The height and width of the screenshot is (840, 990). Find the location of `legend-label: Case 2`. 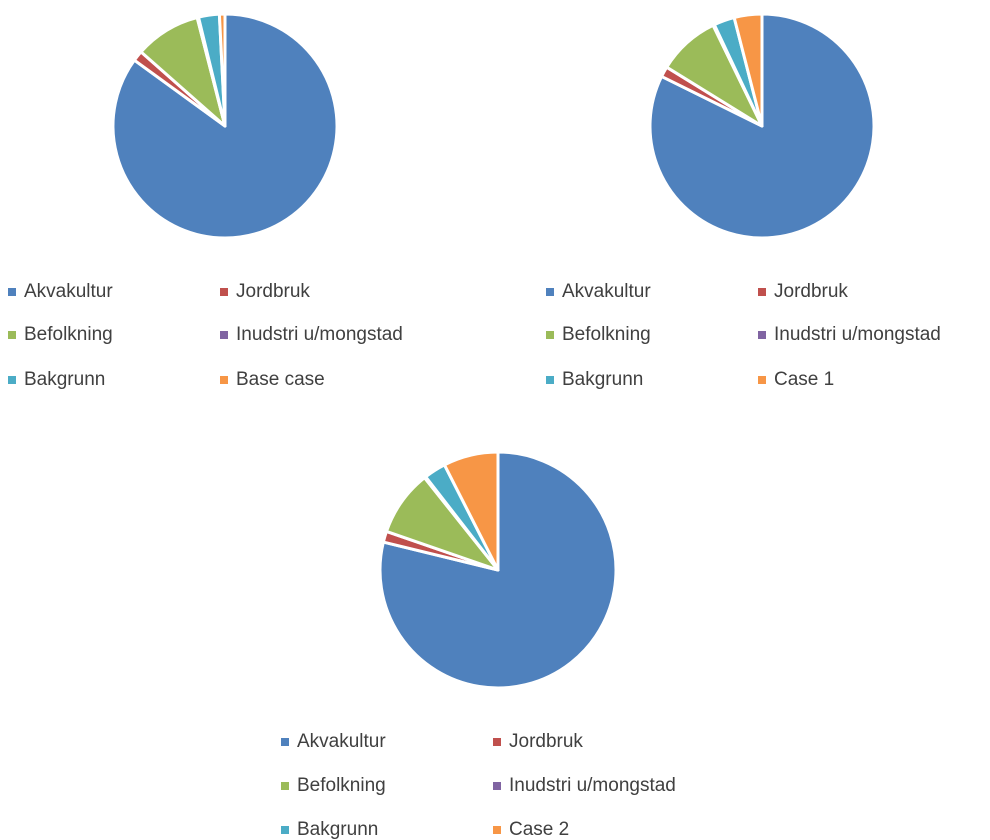

legend-label: Case 2 is located at coordinates (539, 829).